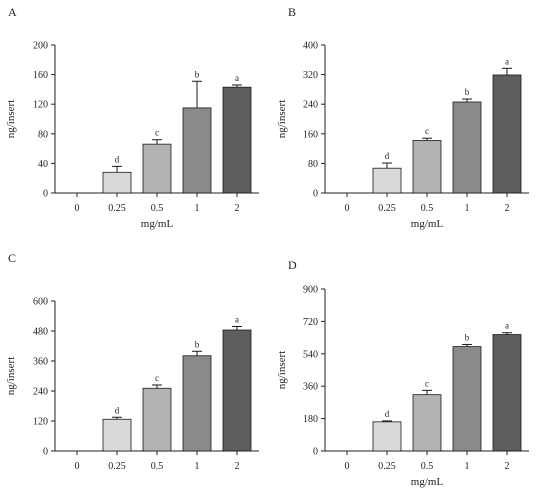 This screenshot has height=495, width=550. What do you see at coordinates (292, 265) in the screenshot?
I see `panel-letter: D` at bounding box center [292, 265].